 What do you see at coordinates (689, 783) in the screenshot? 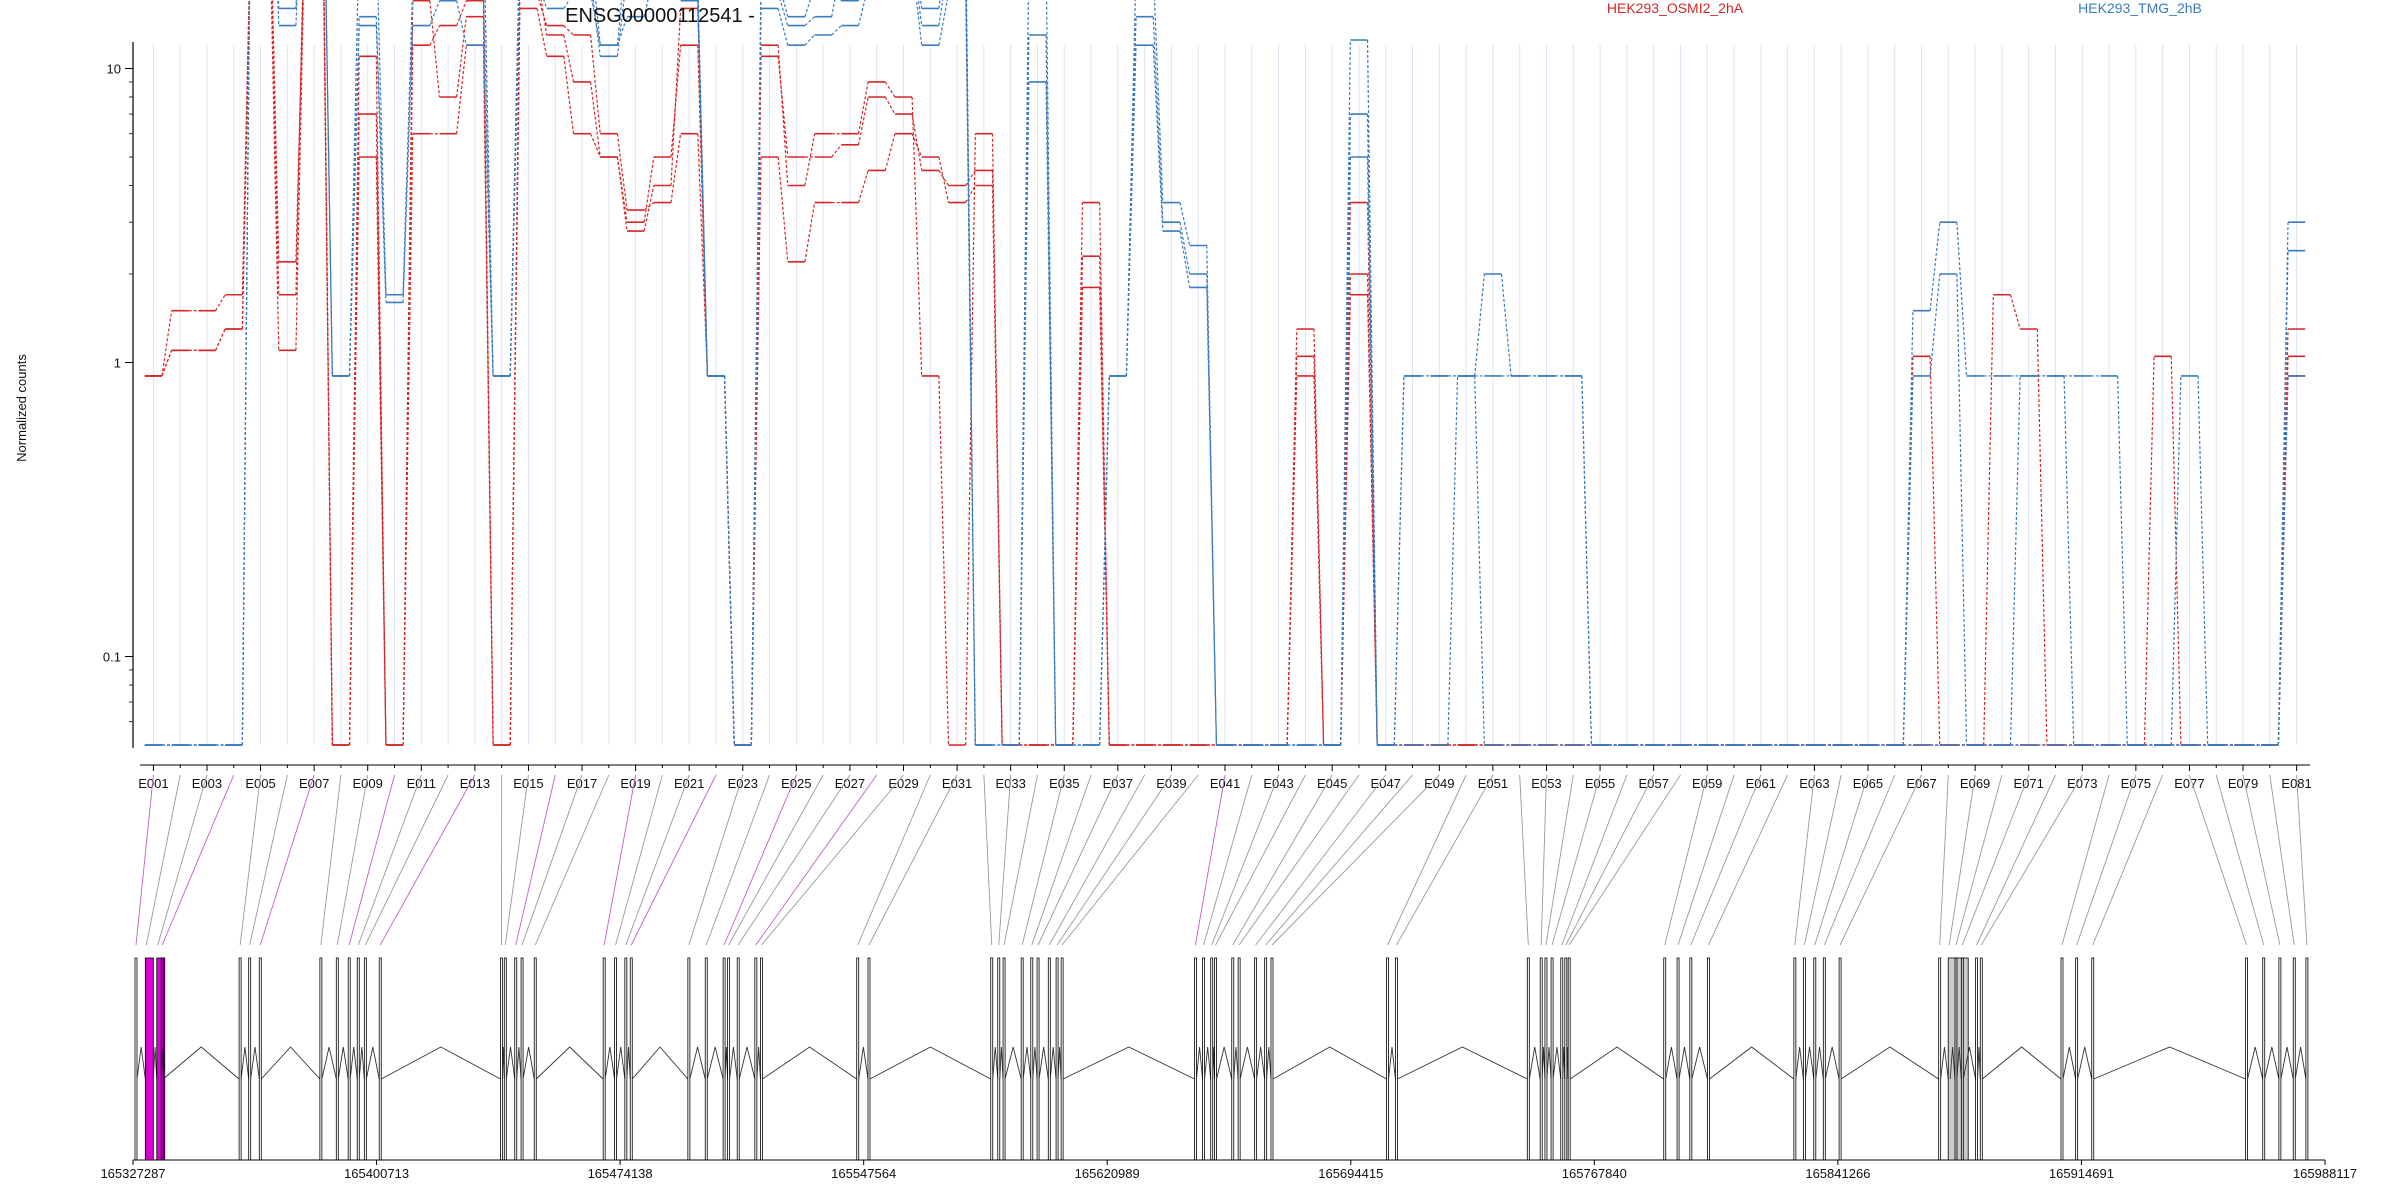
I see `exon-label: E021` at bounding box center [689, 783].